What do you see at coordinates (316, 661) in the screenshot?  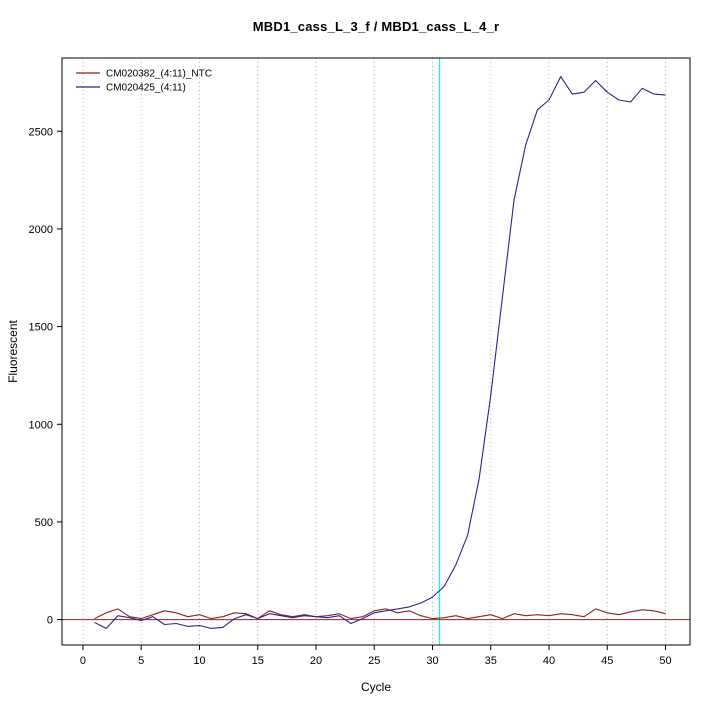 I see `x-tick-label: 20` at bounding box center [316, 661].